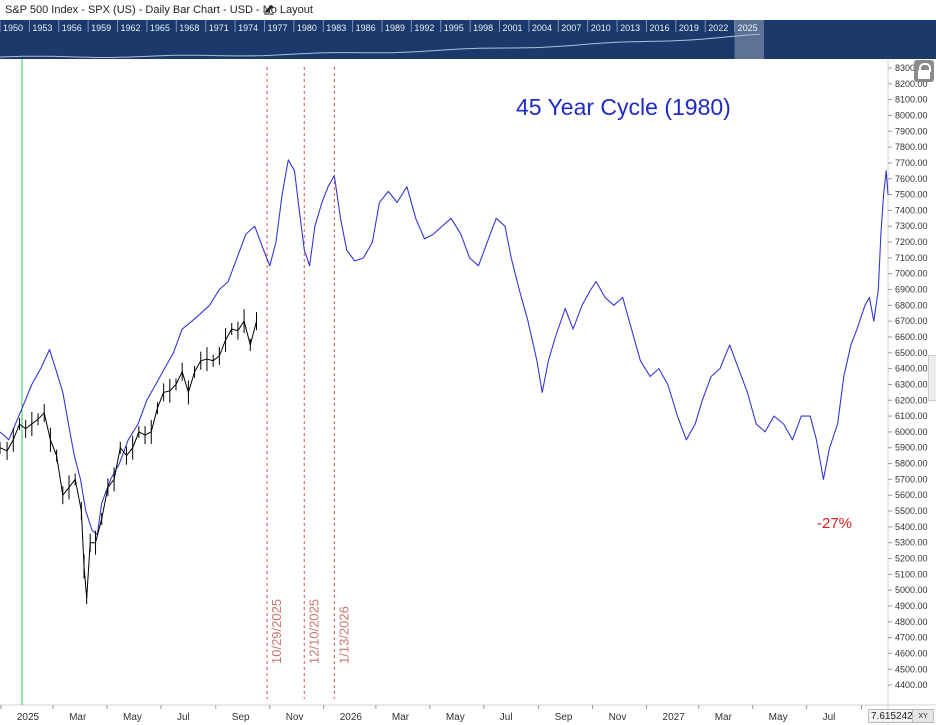  Describe the element at coordinates (911, 685) in the screenshot. I see `y-tick-label: 4400.00` at that location.